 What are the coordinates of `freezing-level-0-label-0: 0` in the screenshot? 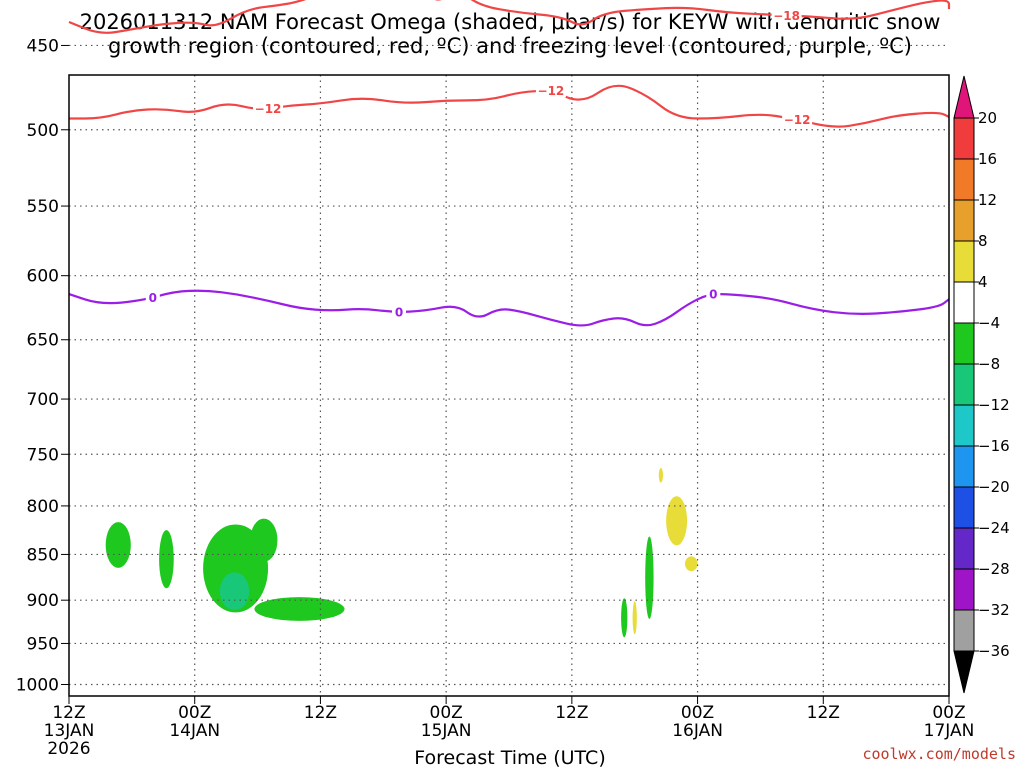 It's located at (153, 298).